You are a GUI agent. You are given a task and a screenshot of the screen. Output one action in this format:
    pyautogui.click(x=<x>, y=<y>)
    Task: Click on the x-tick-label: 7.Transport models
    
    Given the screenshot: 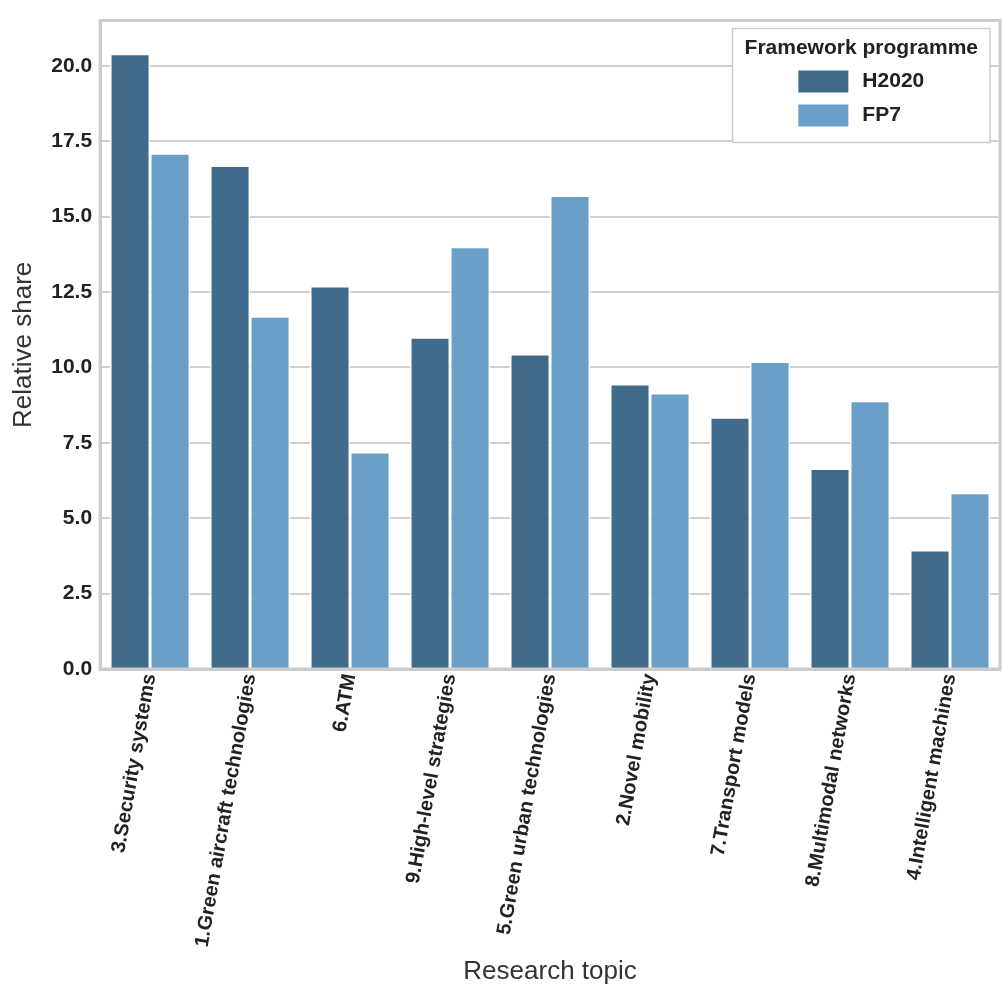 What is the action you would take?
    pyautogui.click(x=732, y=765)
    